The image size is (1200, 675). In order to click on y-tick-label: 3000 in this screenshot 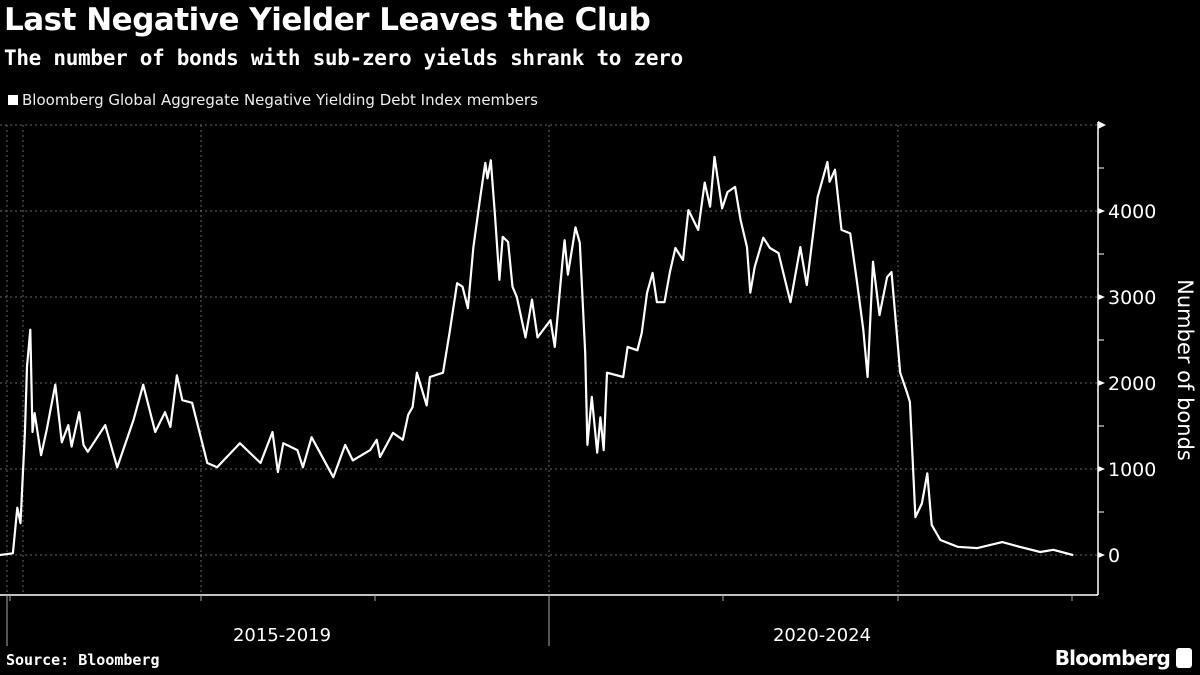, I will do `click(1132, 298)`.